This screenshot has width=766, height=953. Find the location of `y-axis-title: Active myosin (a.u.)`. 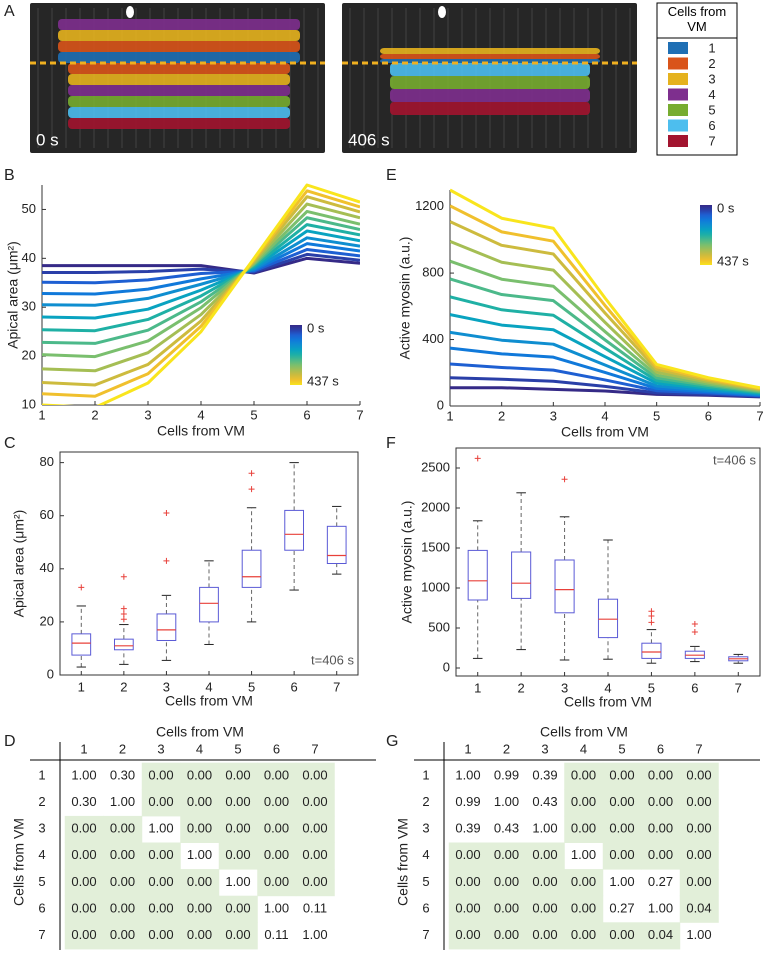

y-axis-title: Active myosin (a.u.) is located at coordinates (407, 562).